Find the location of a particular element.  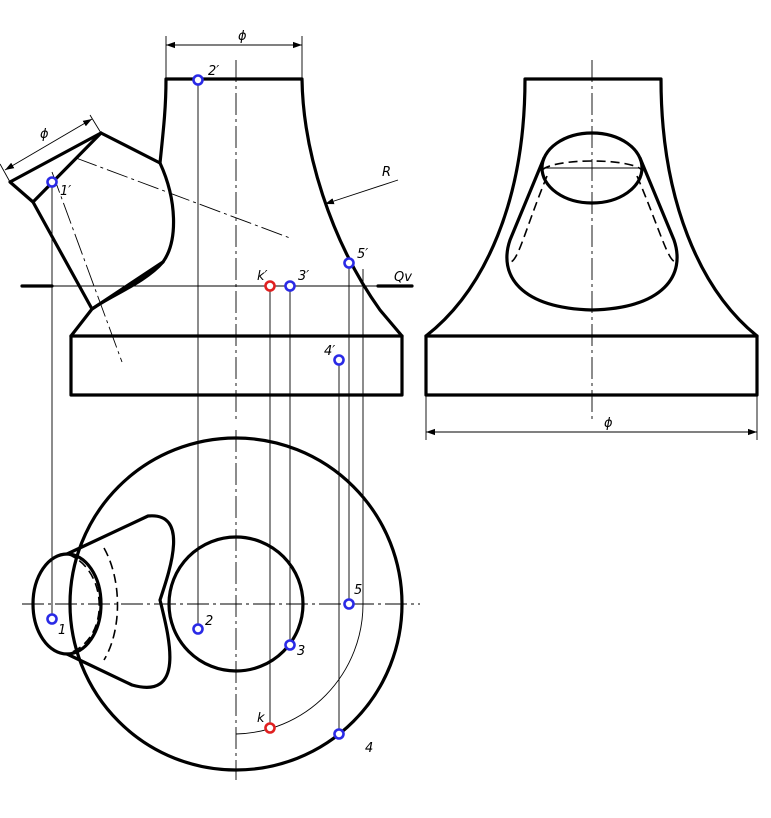

point-4-front is located at coordinates (339, 360).